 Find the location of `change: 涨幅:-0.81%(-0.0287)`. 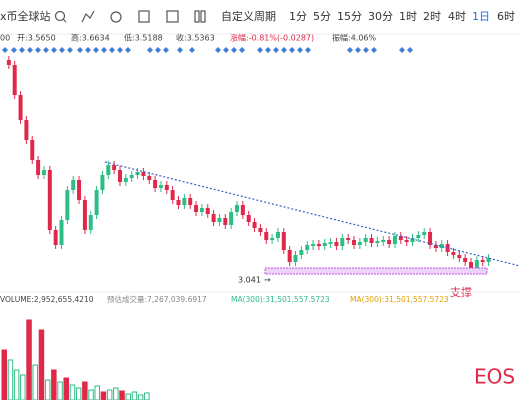

change: 涨幅:-0.81%(-0.0287) is located at coordinates (272, 38).